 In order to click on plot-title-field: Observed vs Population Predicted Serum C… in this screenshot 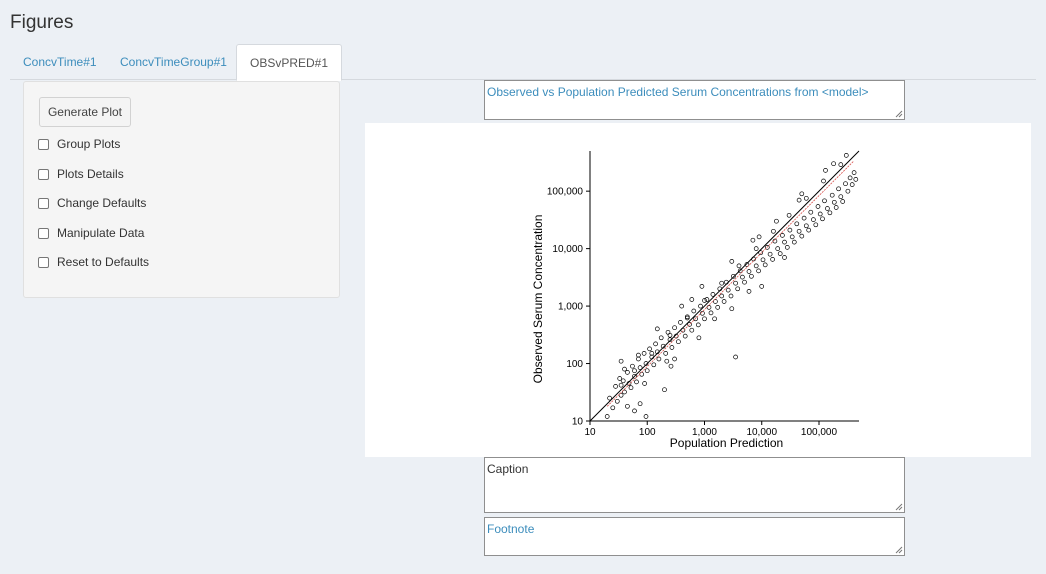, I will do `click(694, 100)`.